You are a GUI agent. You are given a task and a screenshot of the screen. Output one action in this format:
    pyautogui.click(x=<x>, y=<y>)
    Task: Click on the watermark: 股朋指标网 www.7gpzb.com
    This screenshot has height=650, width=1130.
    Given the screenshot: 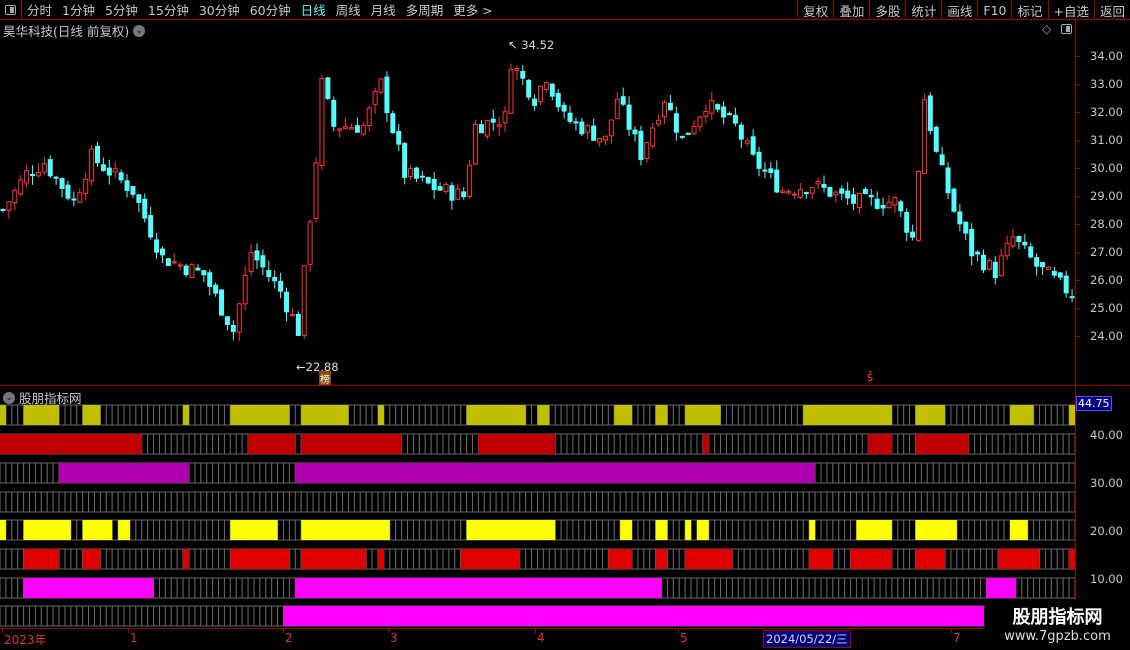 What is the action you would take?
    pyautogui.click(x=1057, y=625)
    